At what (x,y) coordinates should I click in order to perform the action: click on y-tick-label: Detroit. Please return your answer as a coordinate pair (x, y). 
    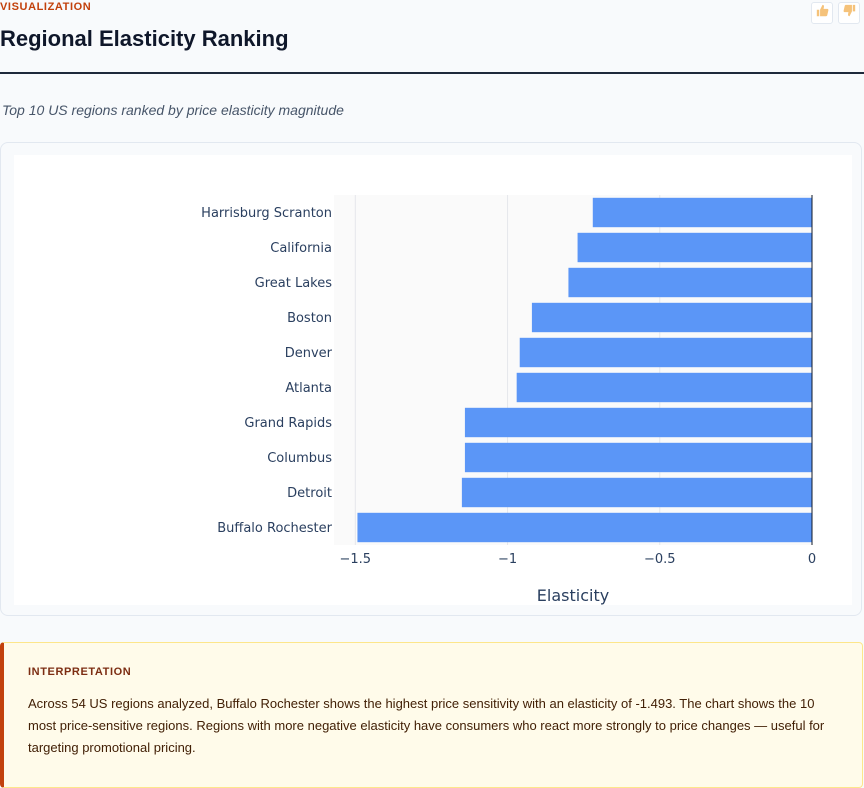
    Looking at the image, I should click on (309, 493).